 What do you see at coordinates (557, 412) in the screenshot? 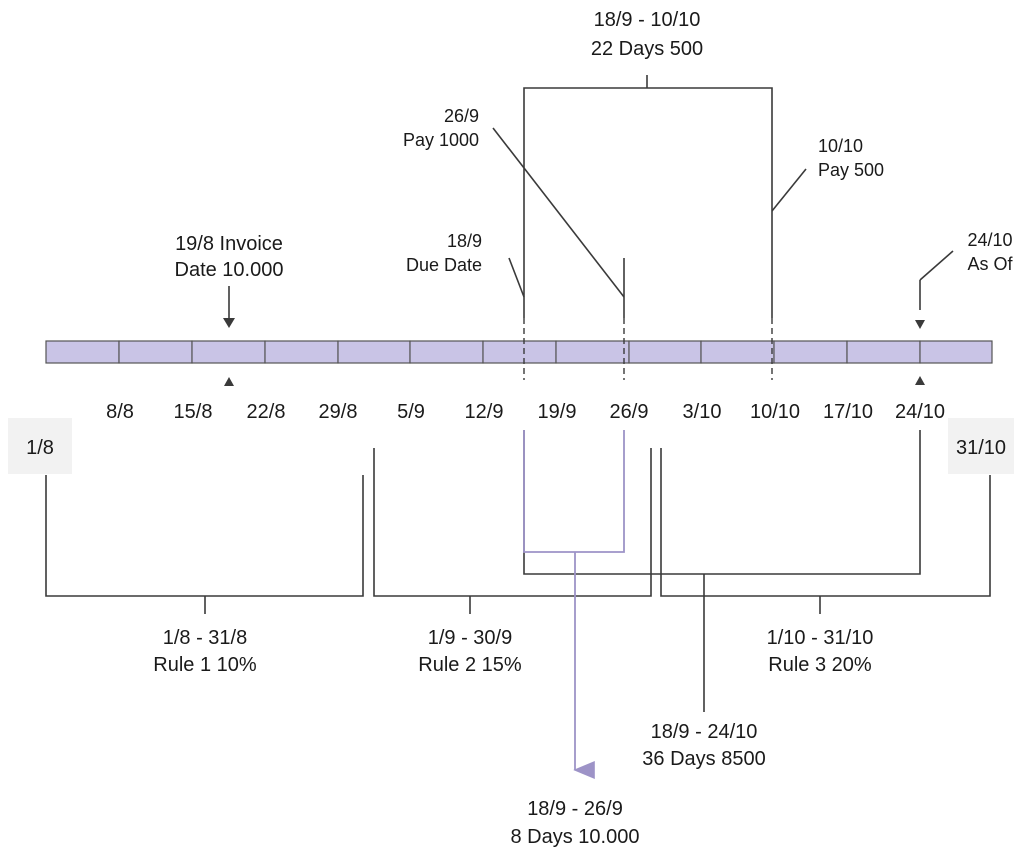
I see `tick-label: 19/9` at bounding box center [557, 412].